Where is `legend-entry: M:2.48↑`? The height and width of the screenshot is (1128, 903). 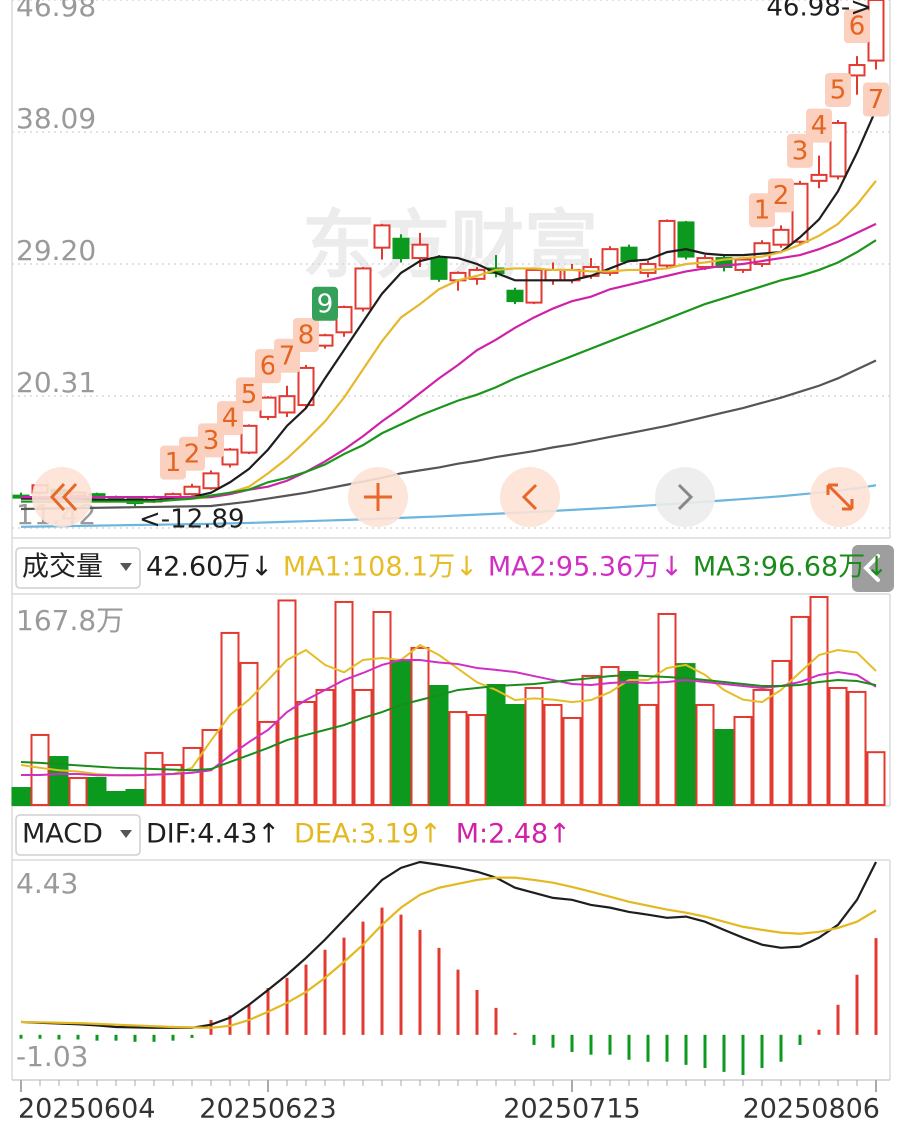
legend-entry: M:2.48↑ is located at coordinates (513, 834).